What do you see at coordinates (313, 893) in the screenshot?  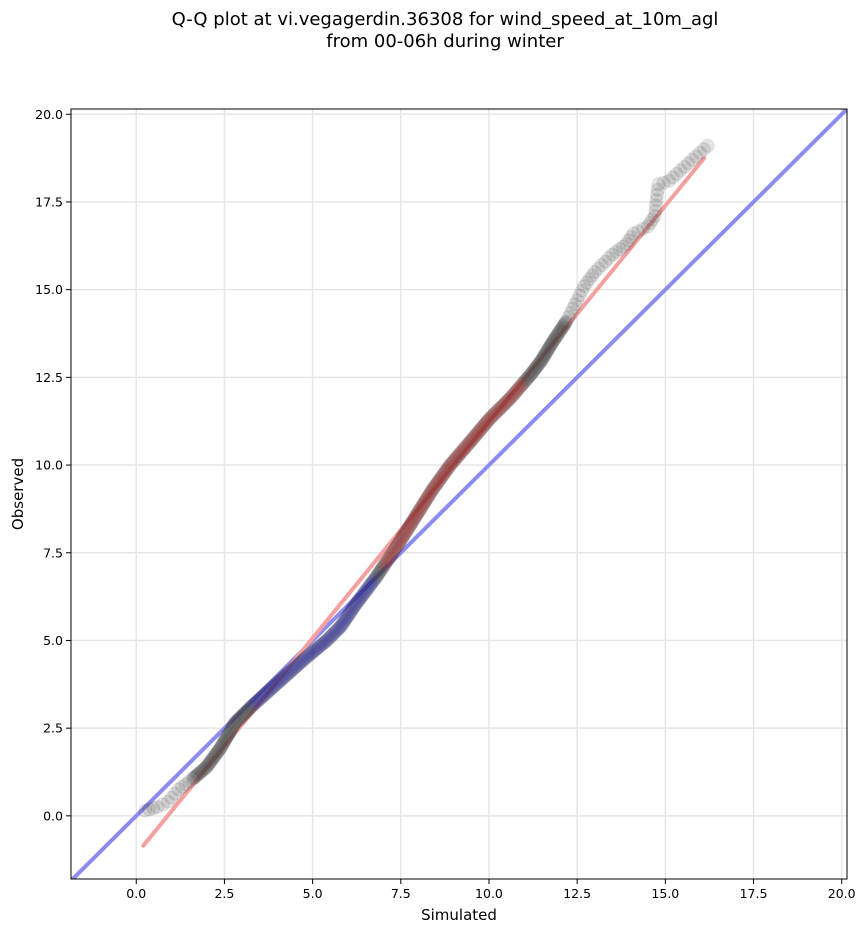 I see `x-tick-label: 5.0` at bounding box center [313, 893].